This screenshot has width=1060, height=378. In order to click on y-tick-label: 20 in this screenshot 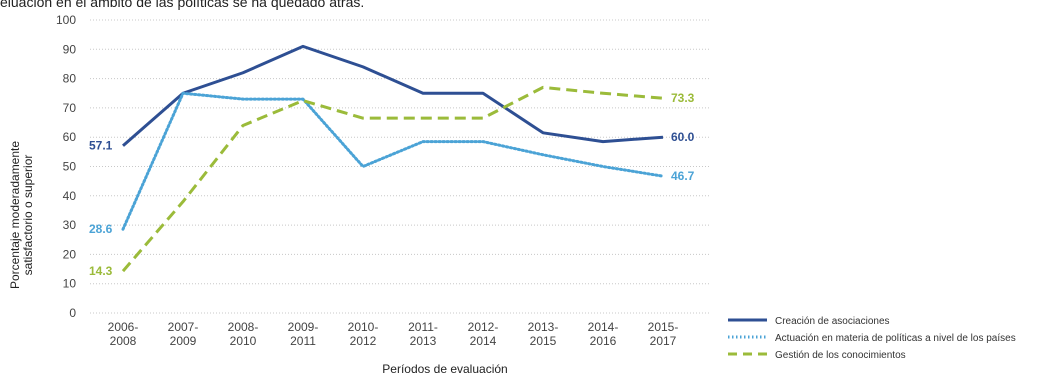, I will do `click(70, 254)`.